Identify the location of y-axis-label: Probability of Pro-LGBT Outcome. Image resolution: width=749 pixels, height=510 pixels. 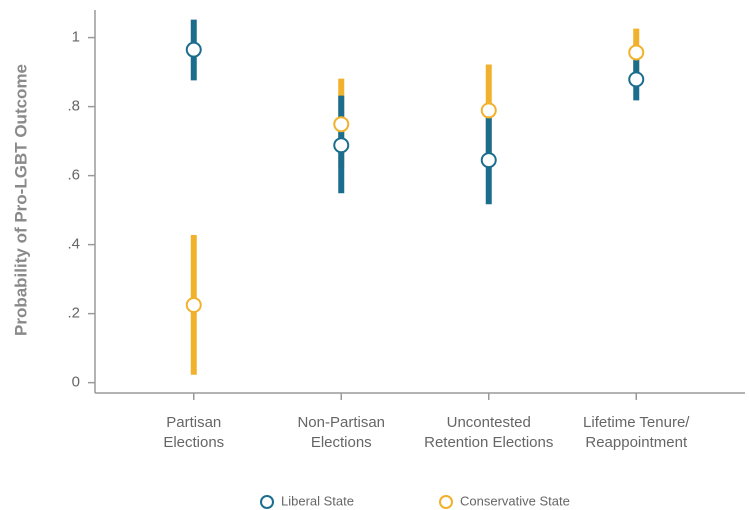
(20, 200).